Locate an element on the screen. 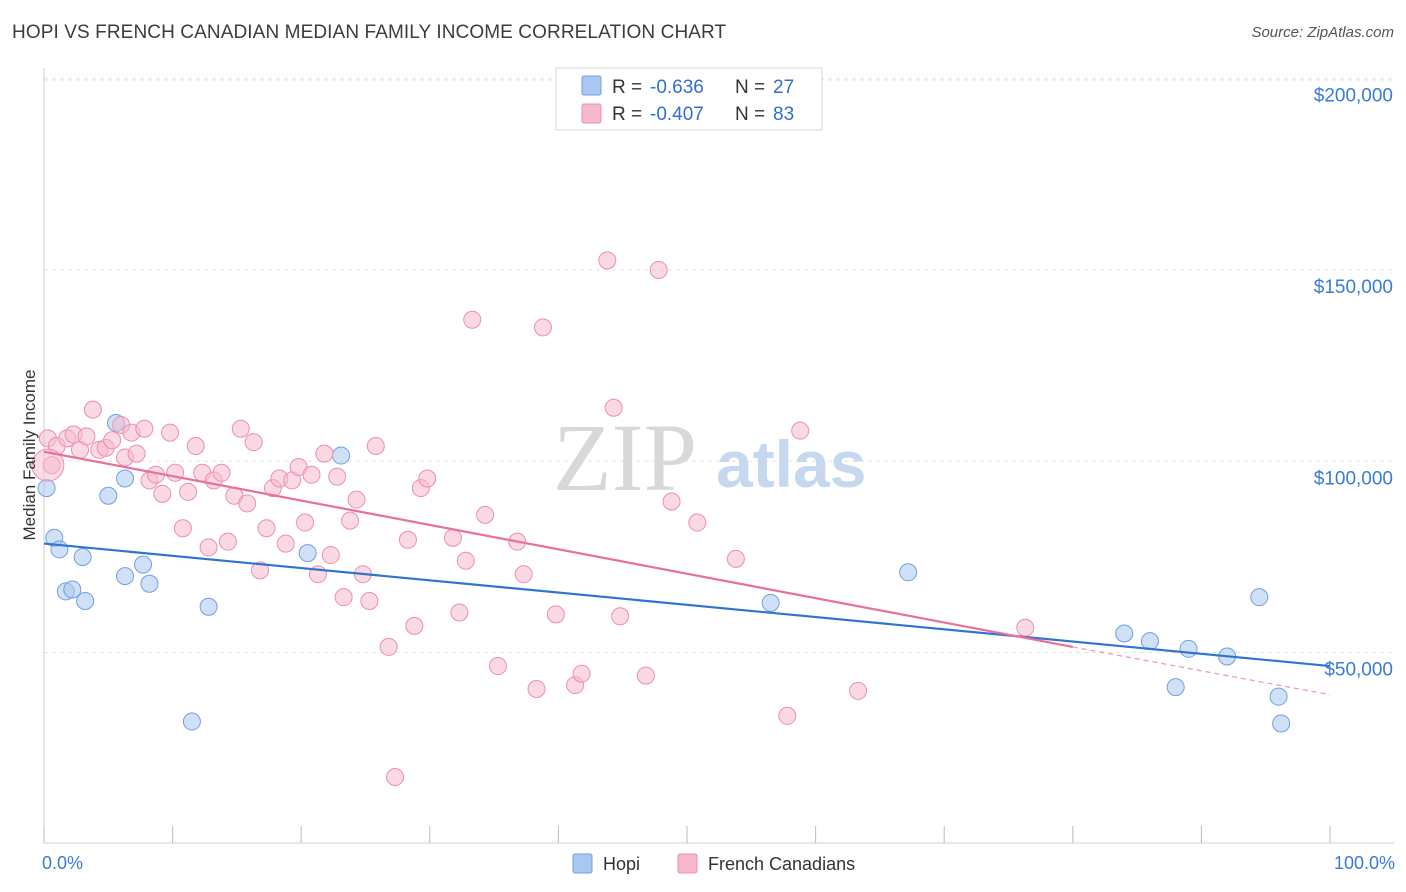 This screenshot has height=892, width=1406. stats-r-label-french-canadians: R = is located at coordinates (627, 114).